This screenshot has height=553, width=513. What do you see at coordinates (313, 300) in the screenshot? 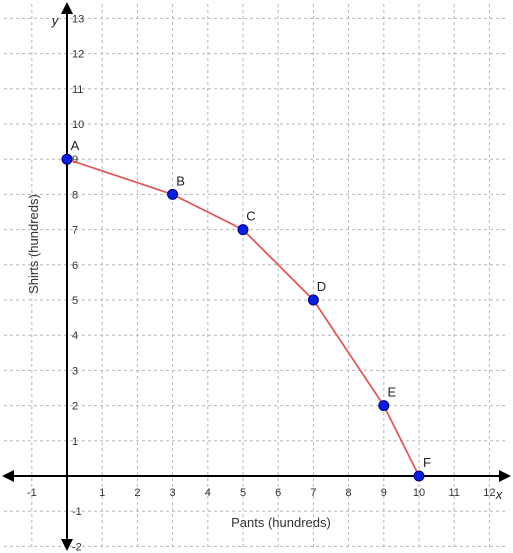
I see `data-point-d` at bounding box center [313, 300].